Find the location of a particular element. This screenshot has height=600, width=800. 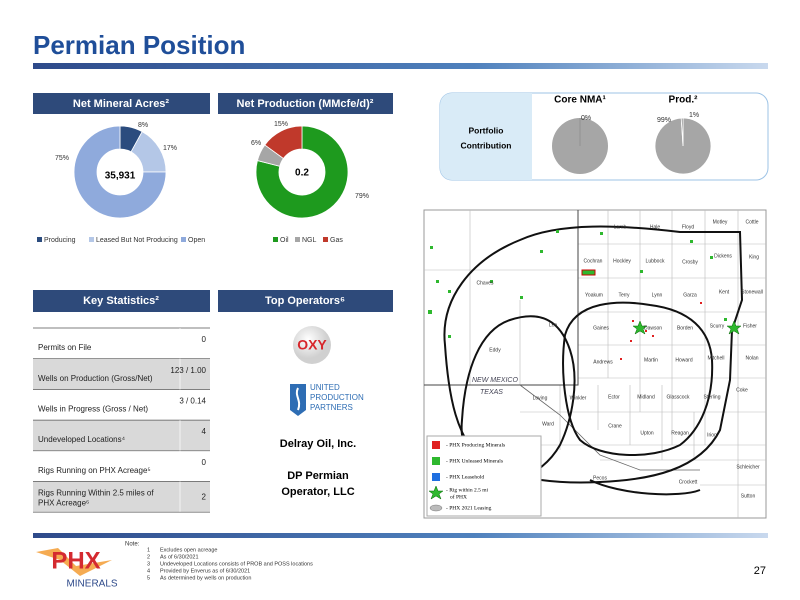

legend-label: Open is located at coordinates (196, 240).